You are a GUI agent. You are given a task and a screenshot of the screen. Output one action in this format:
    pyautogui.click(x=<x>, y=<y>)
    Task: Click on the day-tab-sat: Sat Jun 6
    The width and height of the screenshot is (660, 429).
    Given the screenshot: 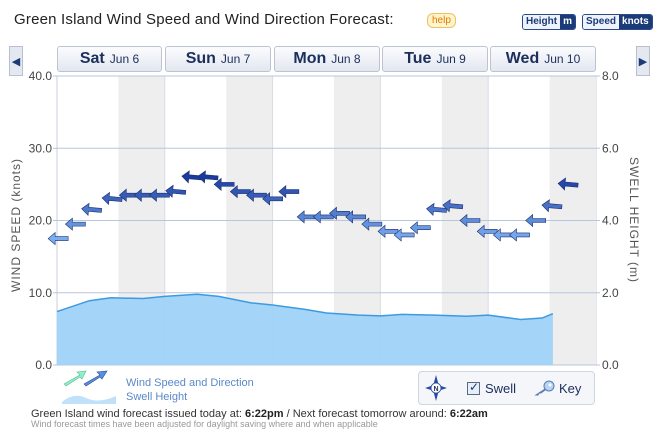 What is the action you would take?
    pyautogui.click(x=109, y=59)
    